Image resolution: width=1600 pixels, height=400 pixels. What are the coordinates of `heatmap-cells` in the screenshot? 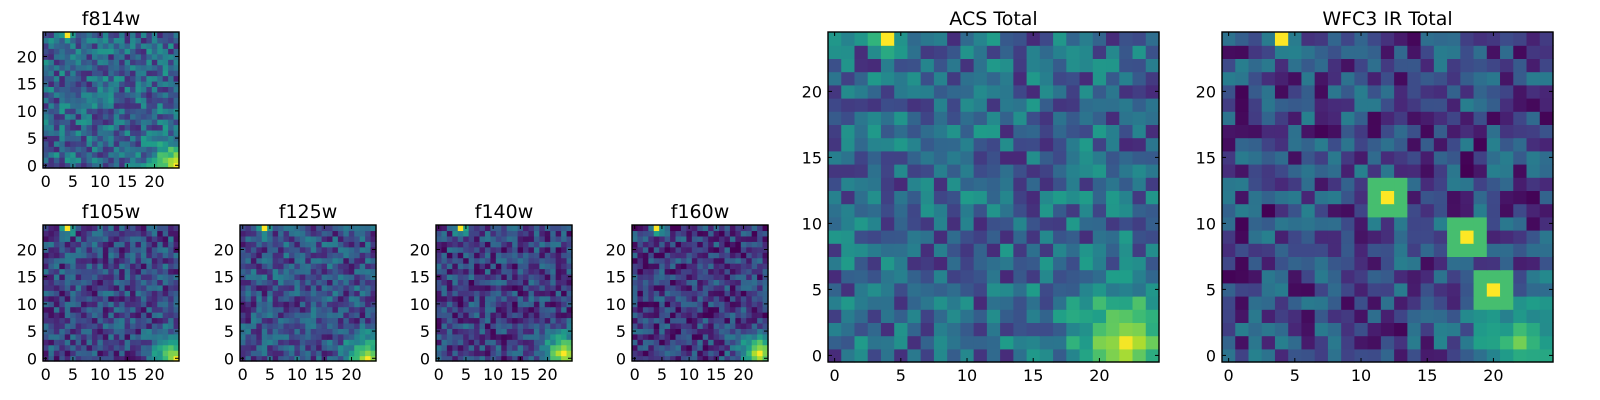 It's located at (700, 293).